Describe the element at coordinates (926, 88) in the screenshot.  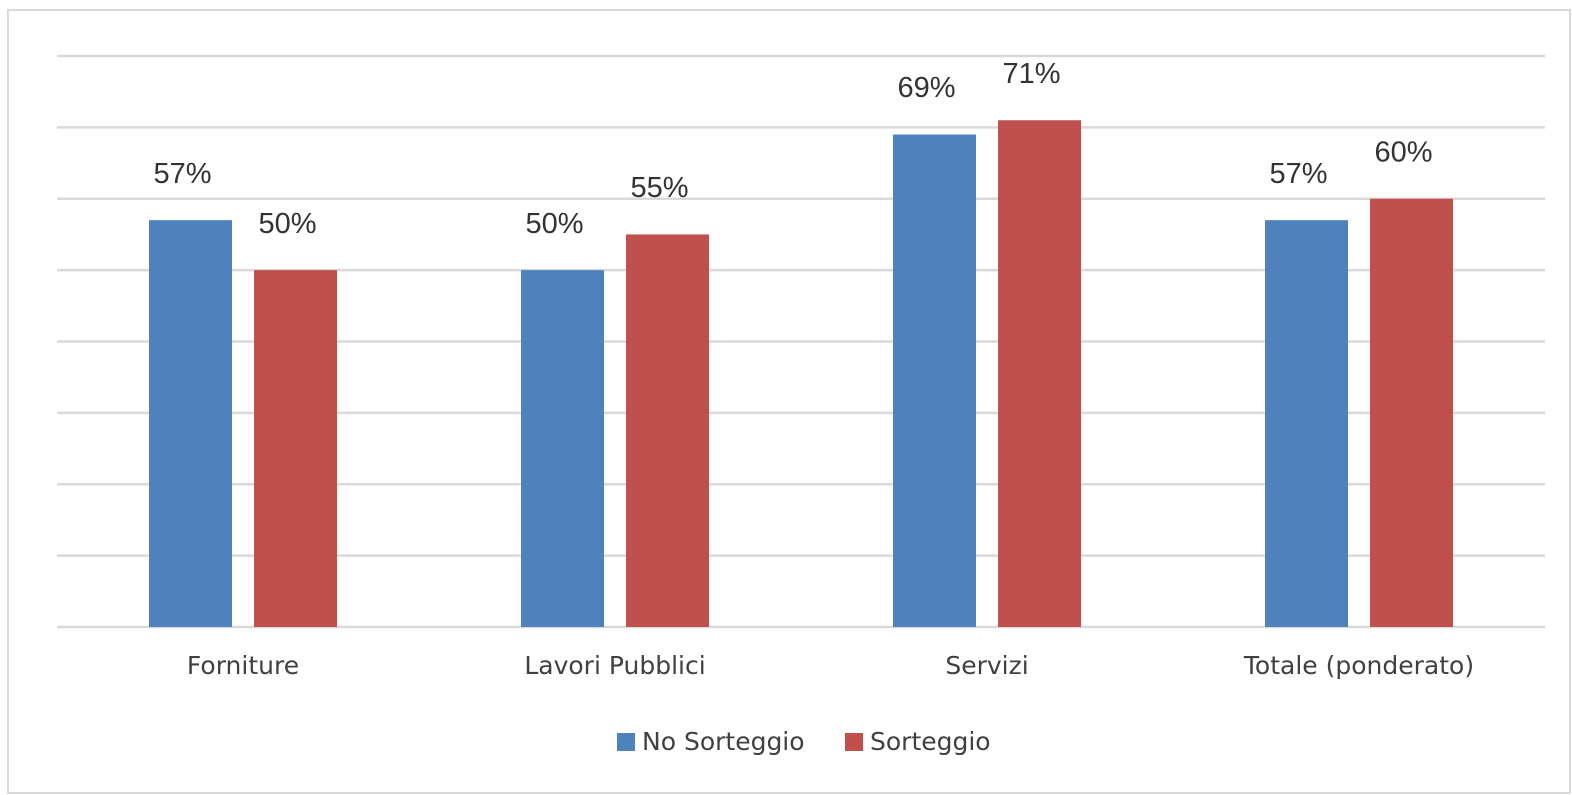
I see `data-label: 69%` at that location.